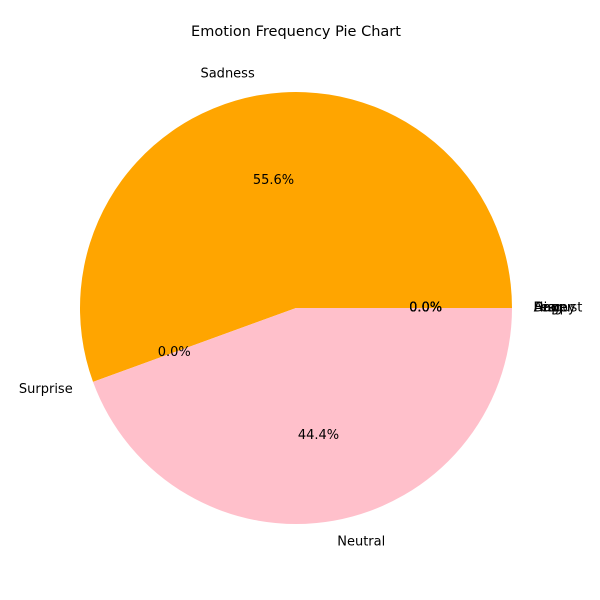 This screenshot has height=600, width=600. I want to click on slice-label-sadness: Sadness, so click(227, 74).